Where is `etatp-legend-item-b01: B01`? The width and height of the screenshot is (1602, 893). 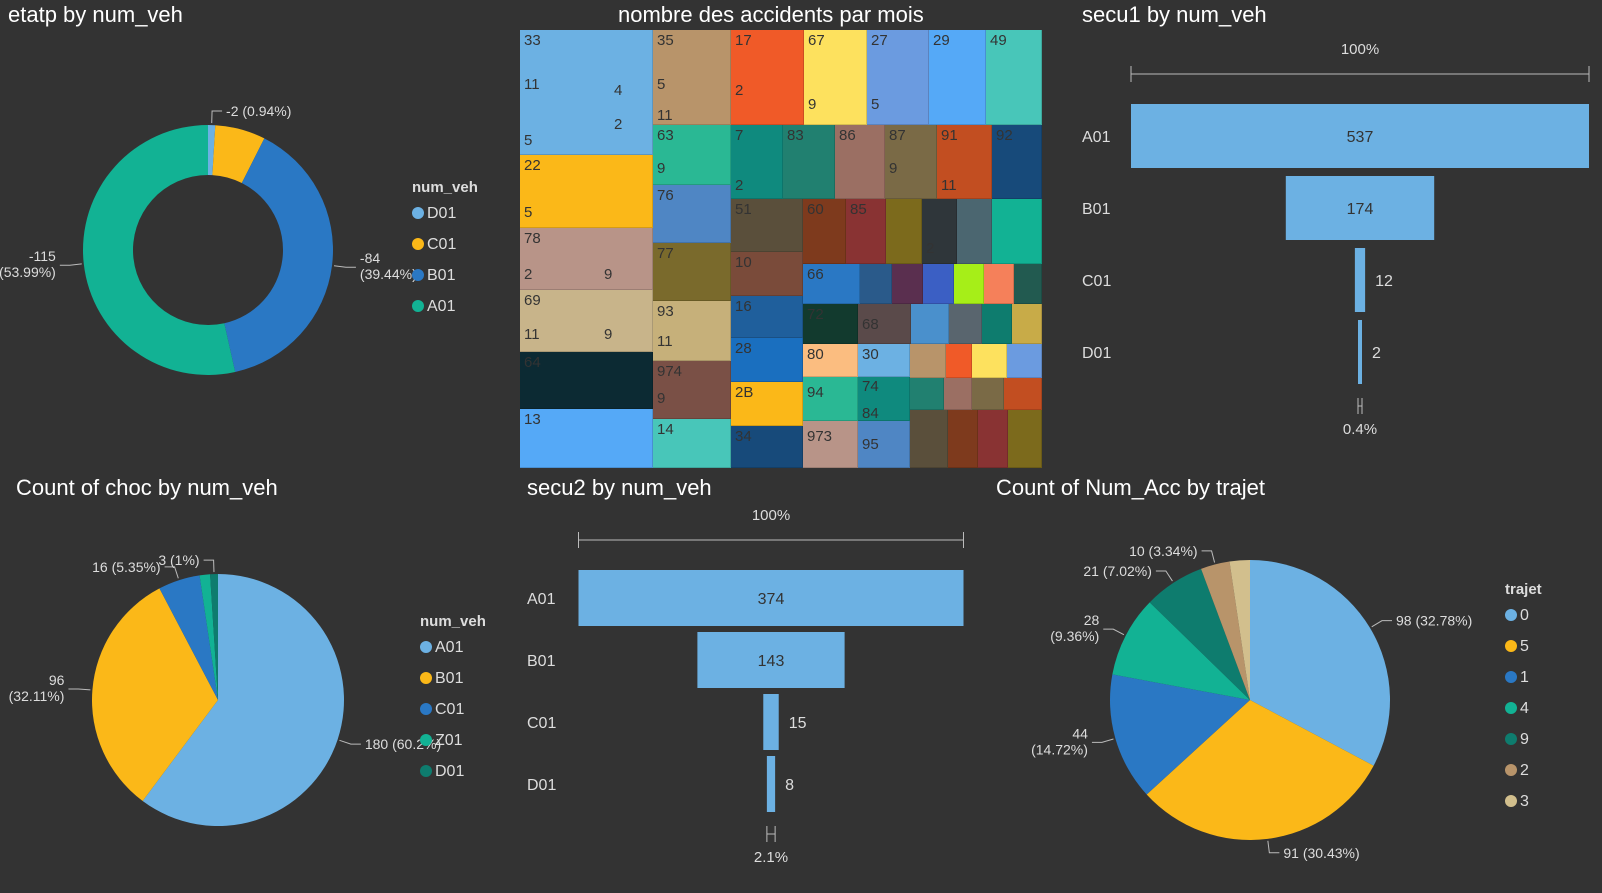
etatp-legend-item-b01: B01 is located at coordinates (441, 275).